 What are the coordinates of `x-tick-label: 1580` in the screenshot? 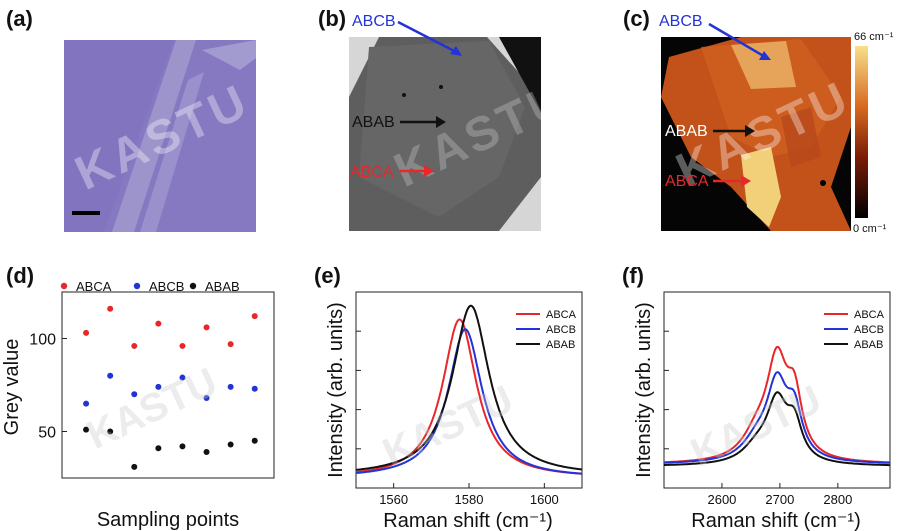 It's located at (469, 499).